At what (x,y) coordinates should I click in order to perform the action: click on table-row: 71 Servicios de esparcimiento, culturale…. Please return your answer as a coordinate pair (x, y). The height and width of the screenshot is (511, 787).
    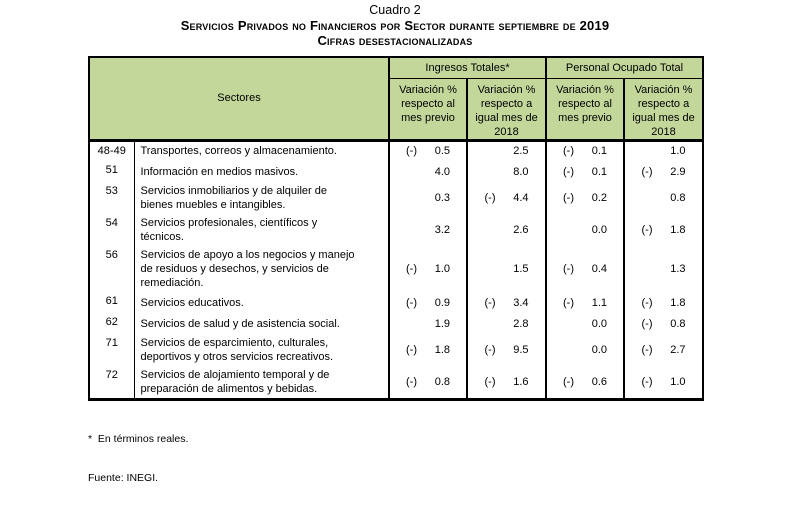
    Looking at the image, I should click on (396, 350).